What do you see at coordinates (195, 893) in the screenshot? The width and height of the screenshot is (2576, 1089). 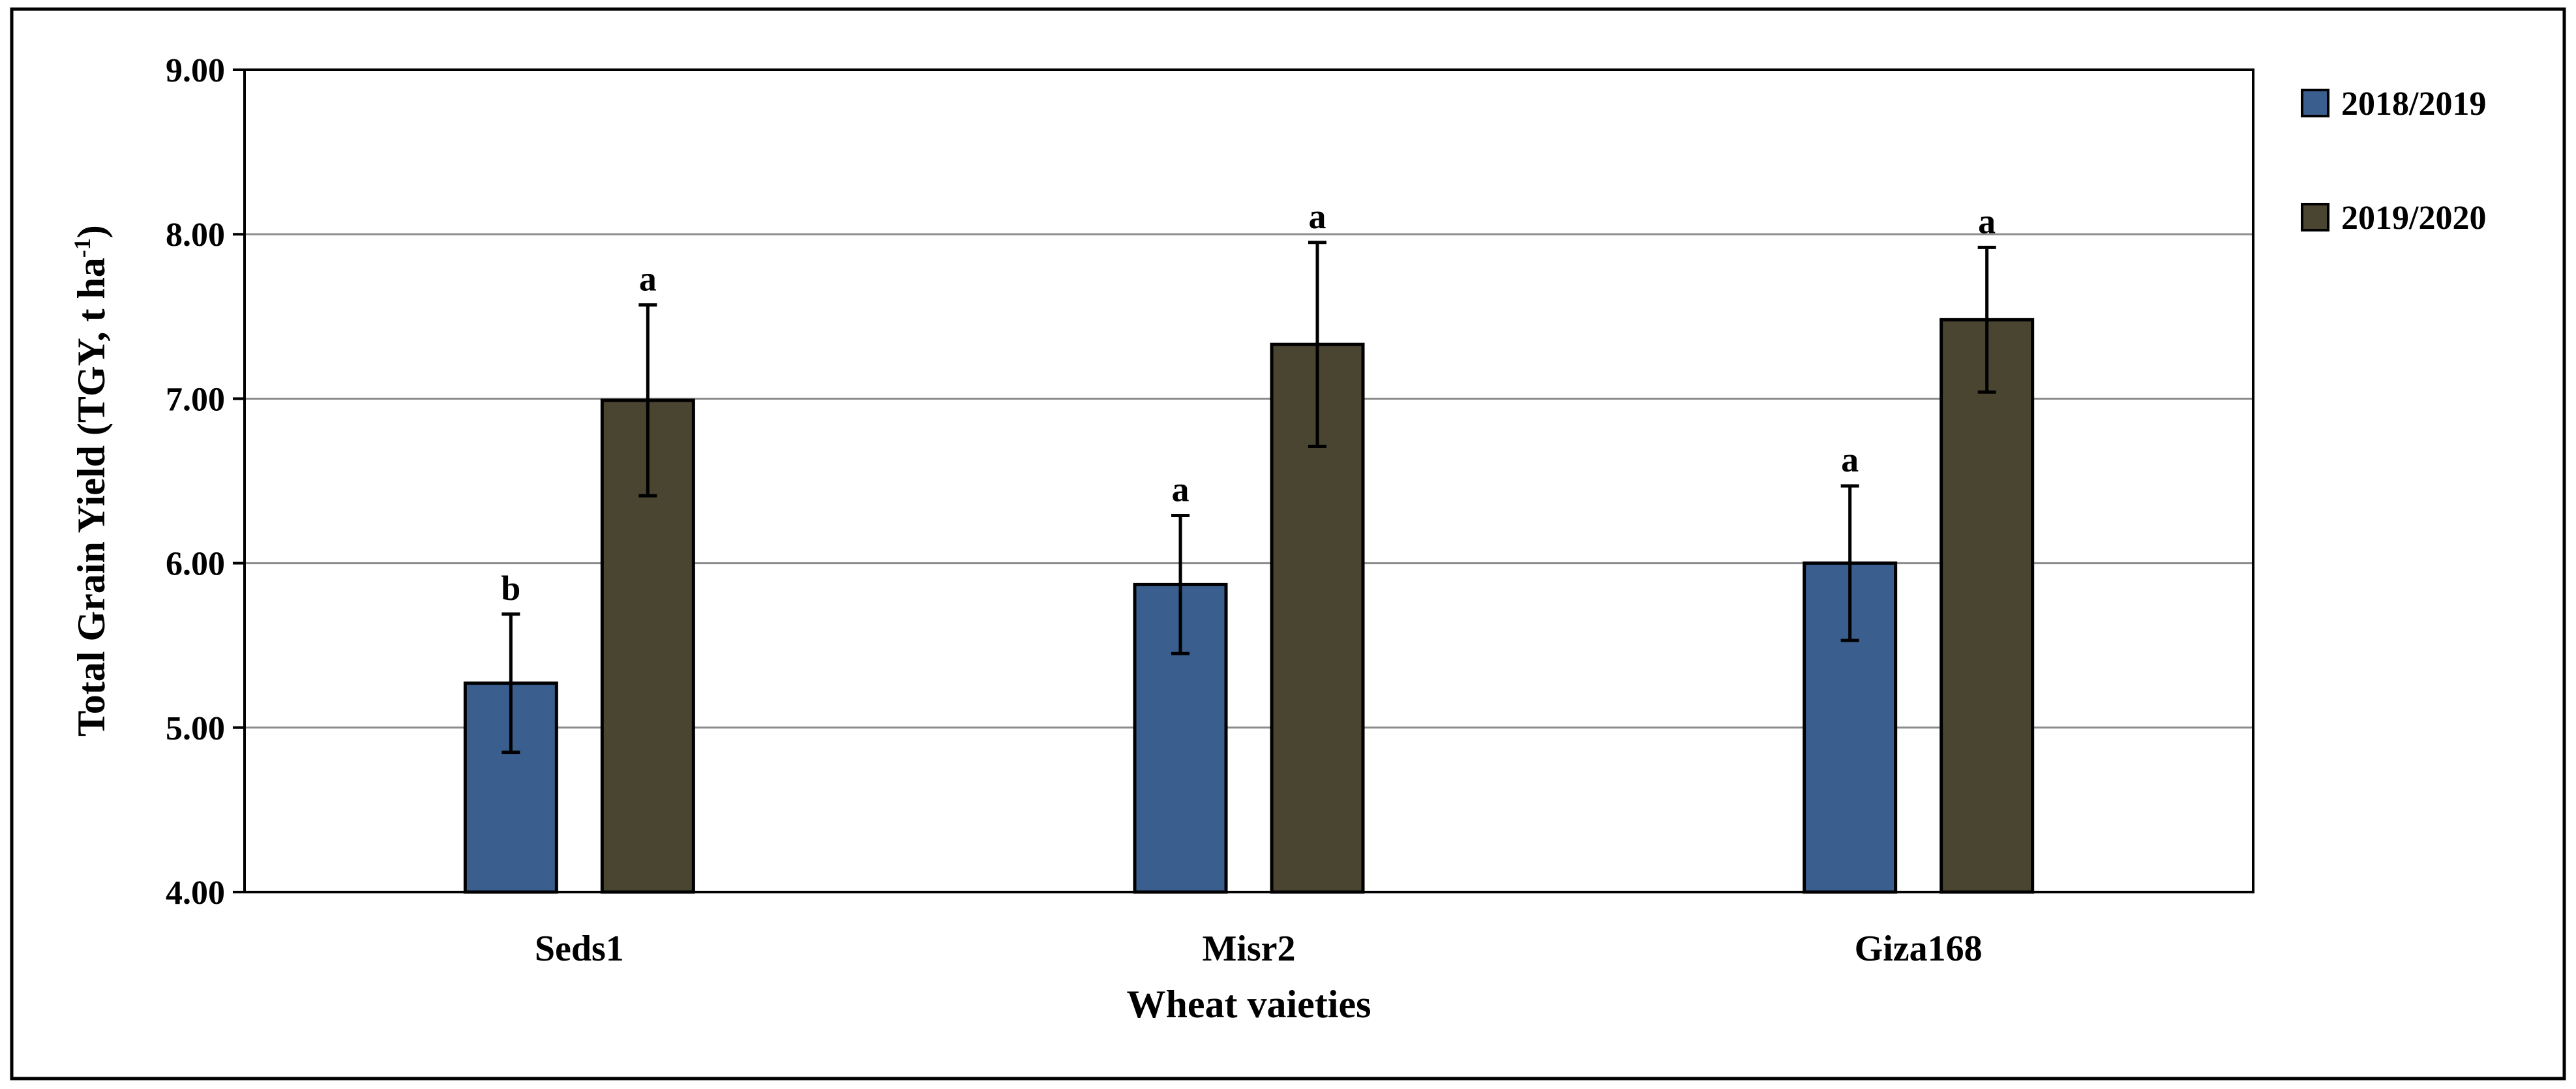 I see `y-tick-label: 4.00` at bounding box center [195, 893].